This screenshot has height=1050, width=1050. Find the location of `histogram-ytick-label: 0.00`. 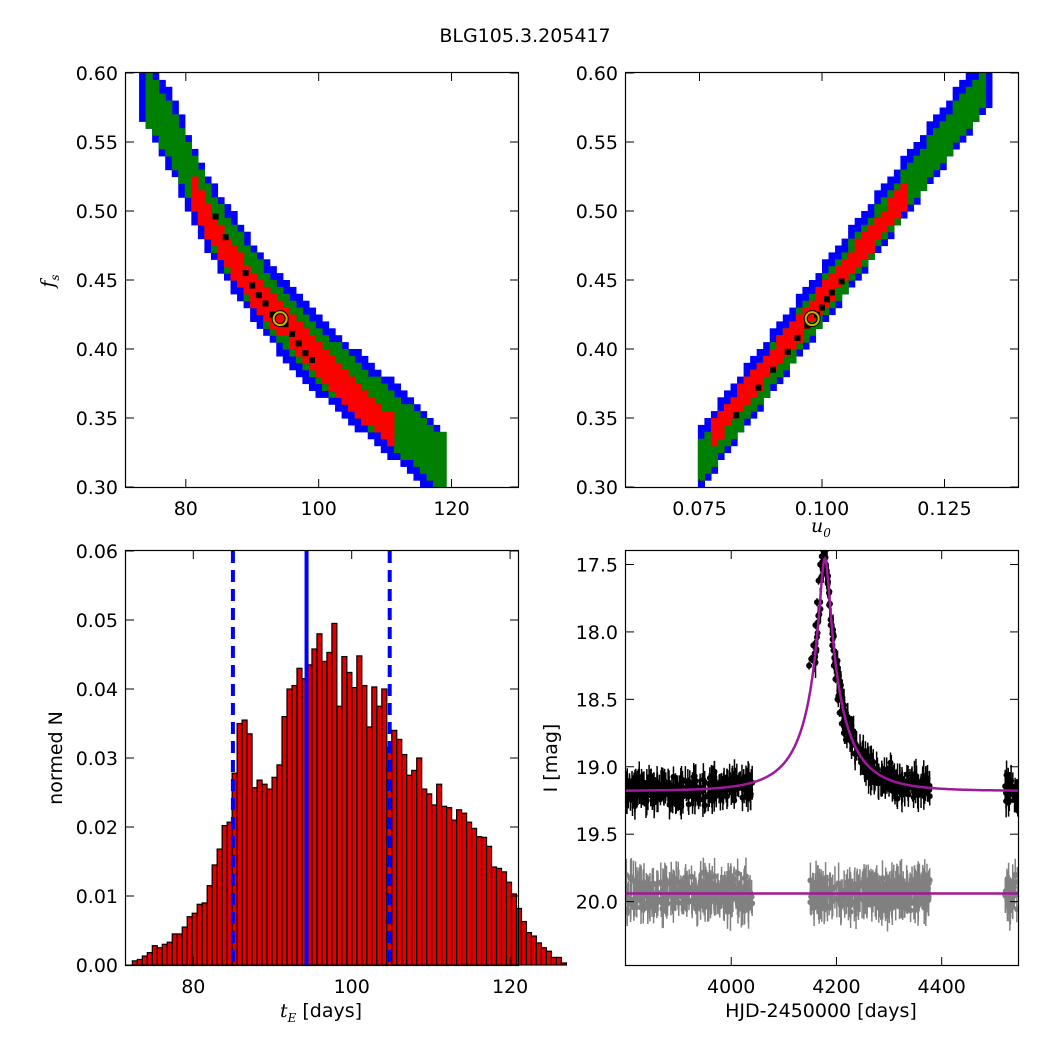

histogram-ytick-label: 0.00 is located at coordinates (97, 966).